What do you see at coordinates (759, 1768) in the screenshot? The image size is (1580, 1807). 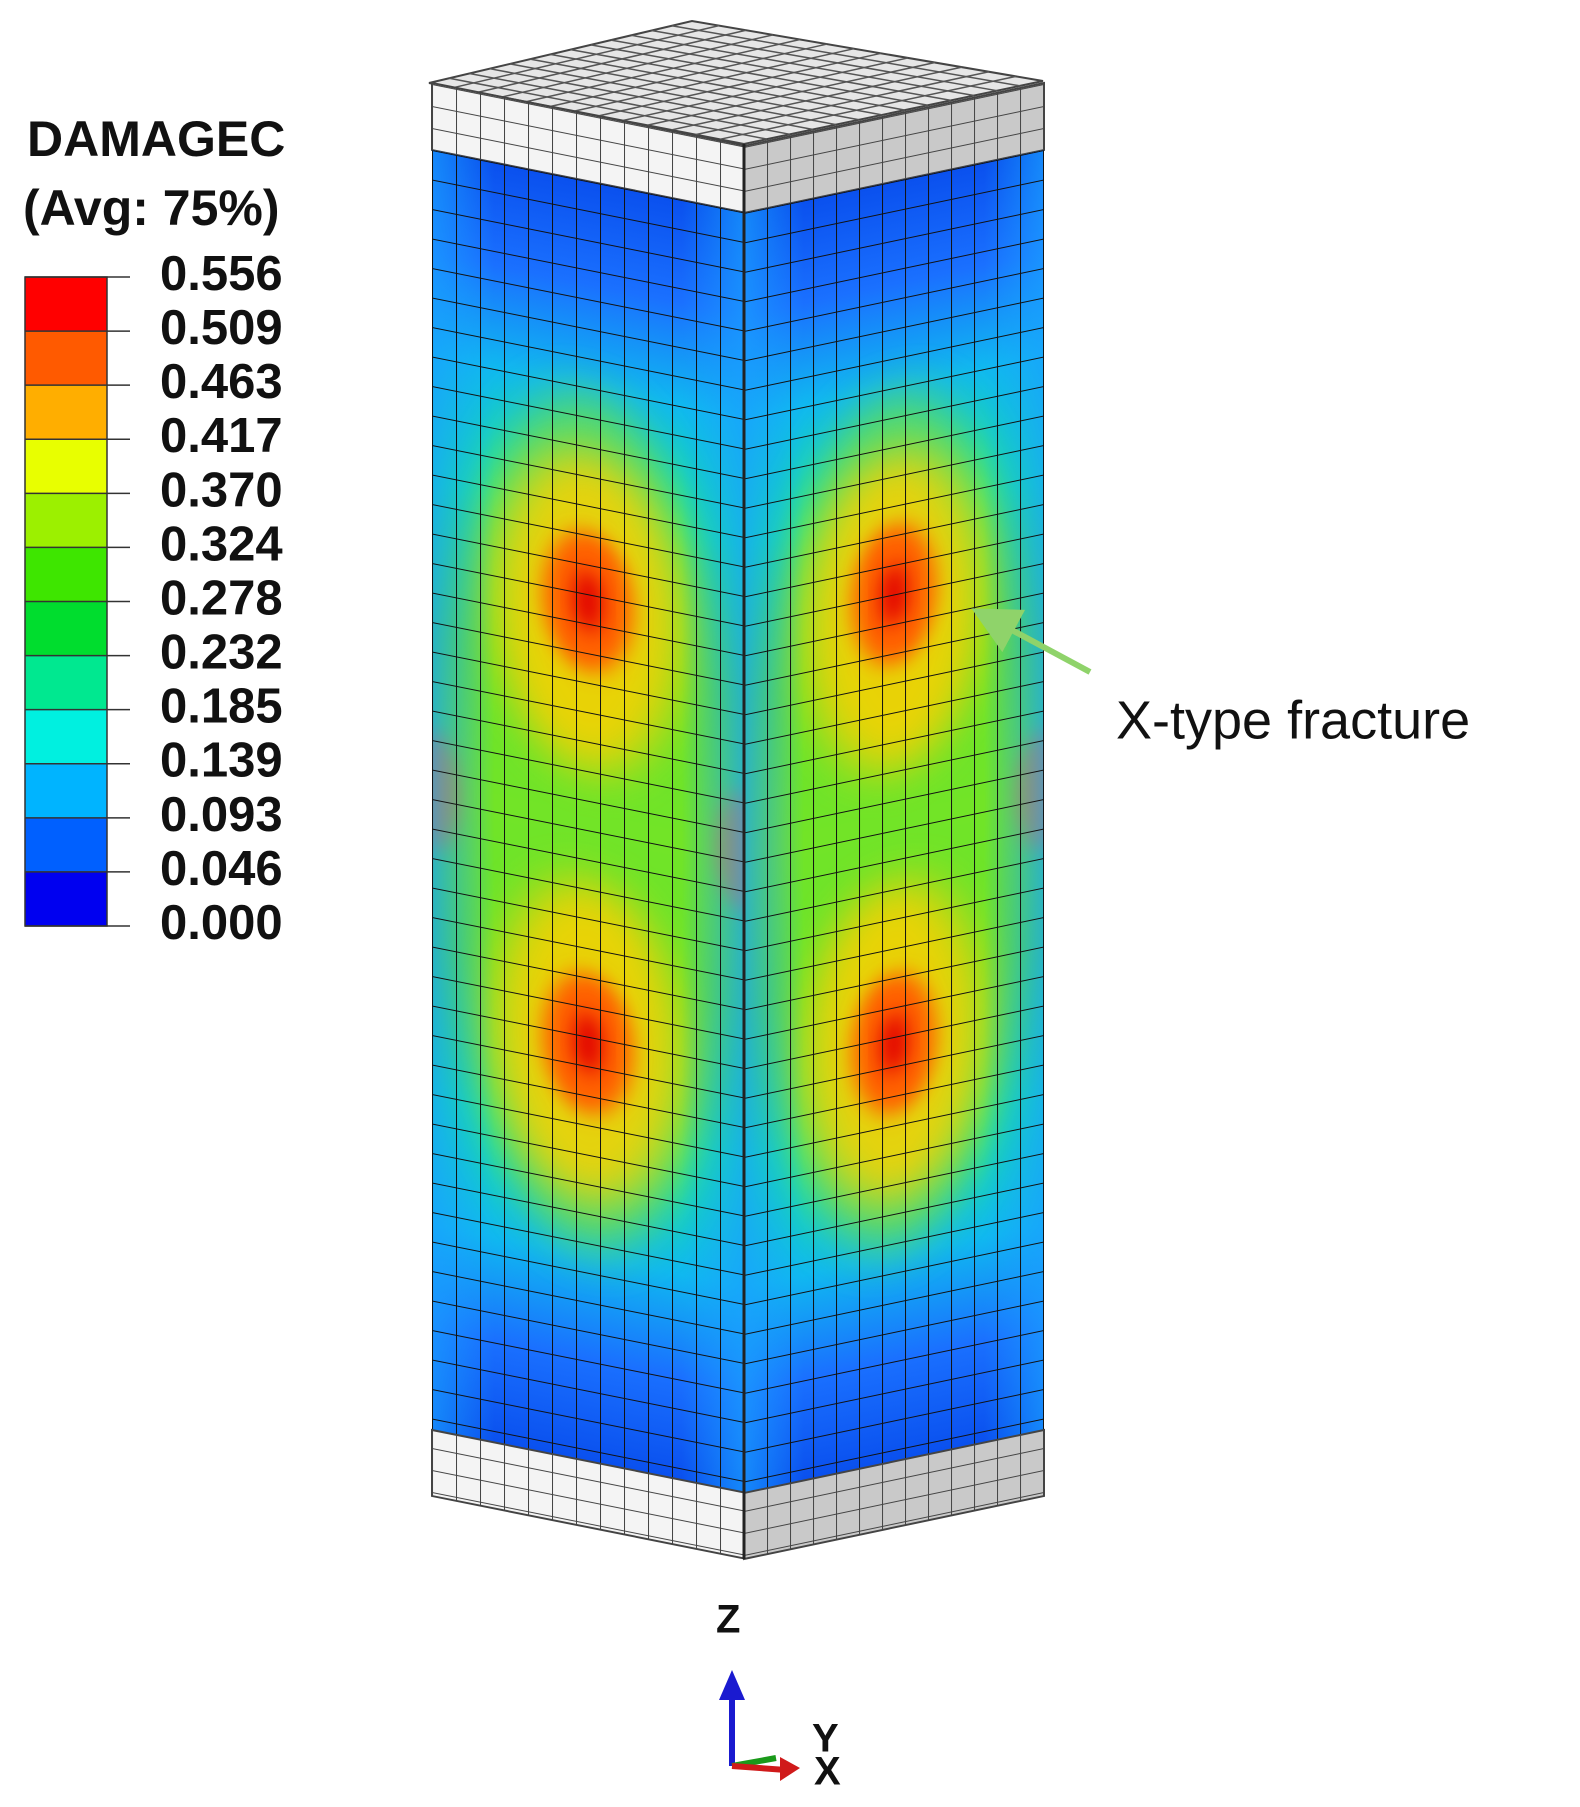 I see `axis-x-arrow` at bounding box center [759, 1768].